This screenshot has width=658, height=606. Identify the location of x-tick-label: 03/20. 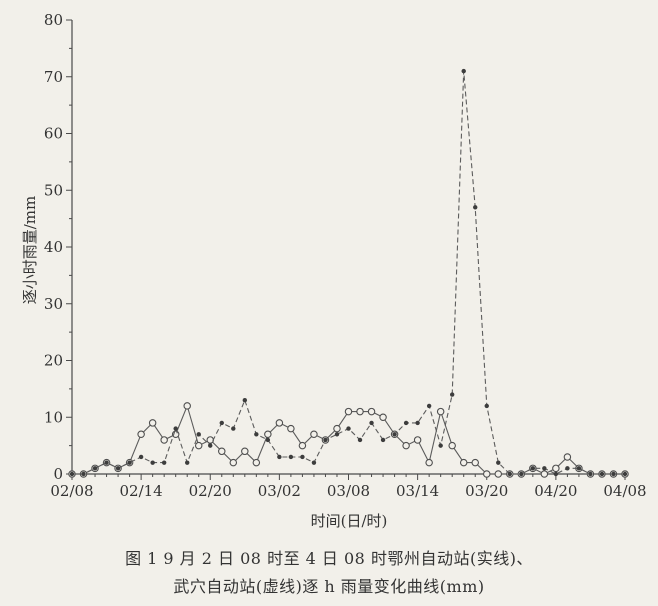
(486, 491).